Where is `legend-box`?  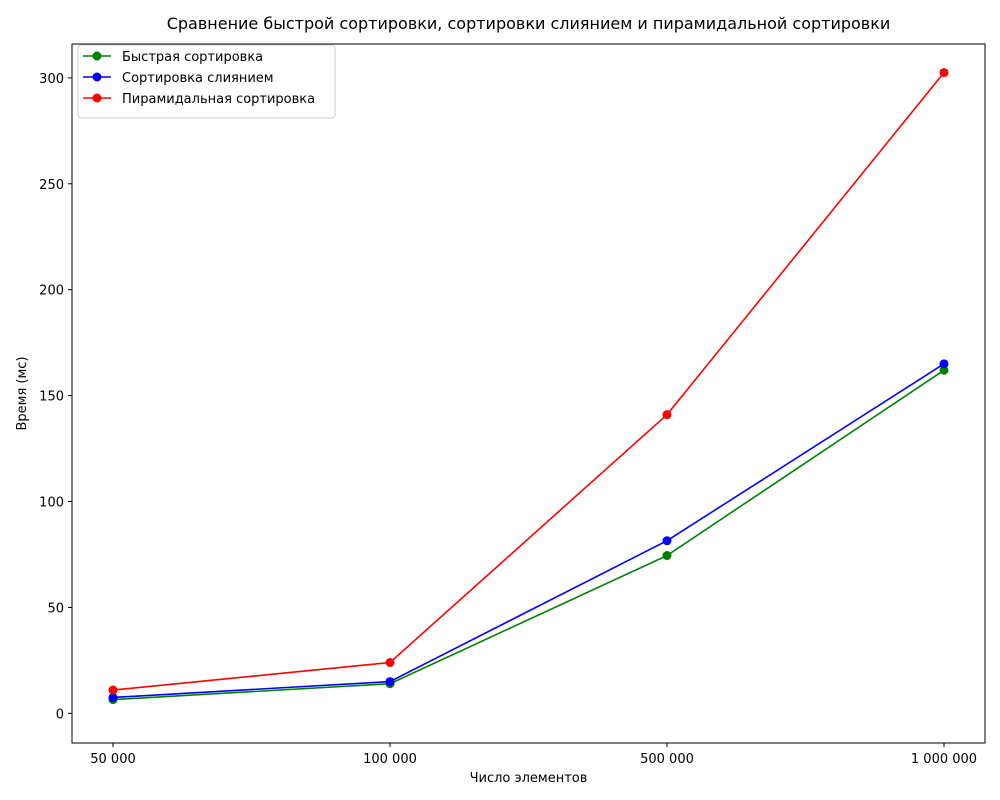 legend-box is located at coordinates (206, 81).